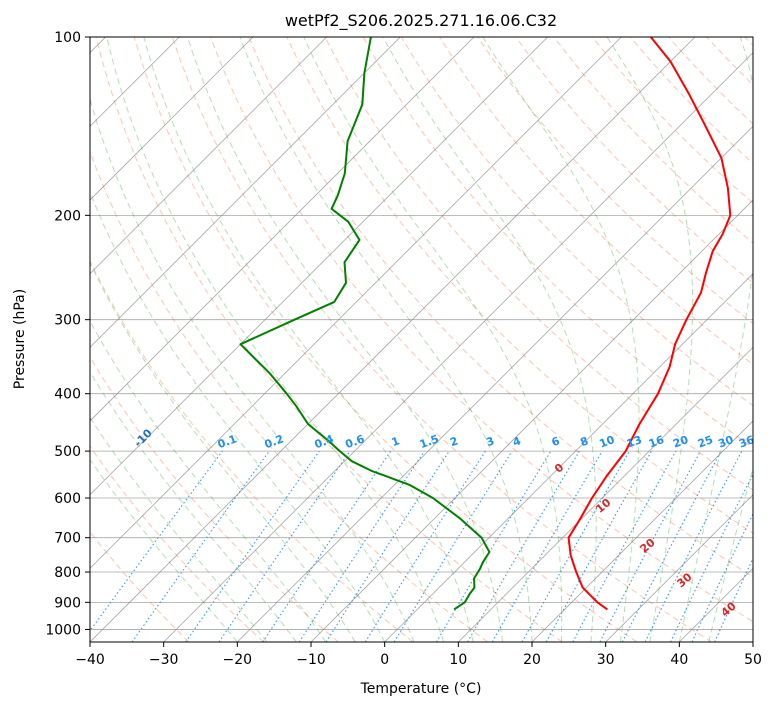 This screenshot has height=708, width=775. Describe the element at coordinates (648, 546) in the screenshot. I see `moist-adiabat-label: 20` at that location.